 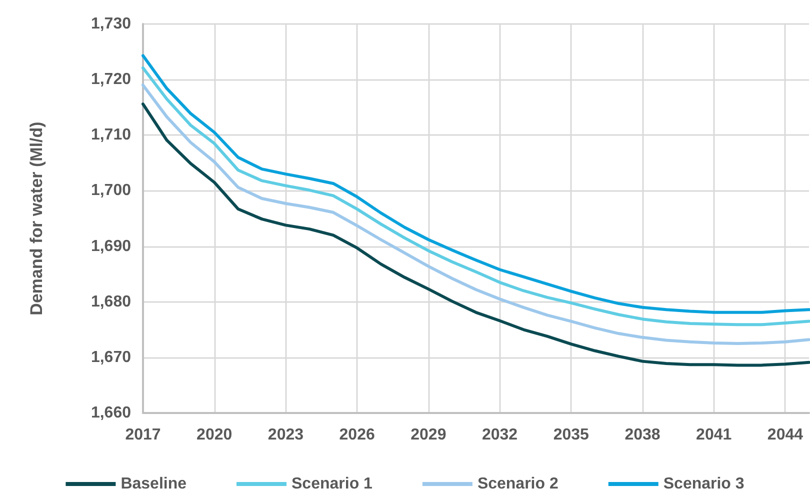 I want to click on x-tick-label: 2023, so click(x=286, y=435).